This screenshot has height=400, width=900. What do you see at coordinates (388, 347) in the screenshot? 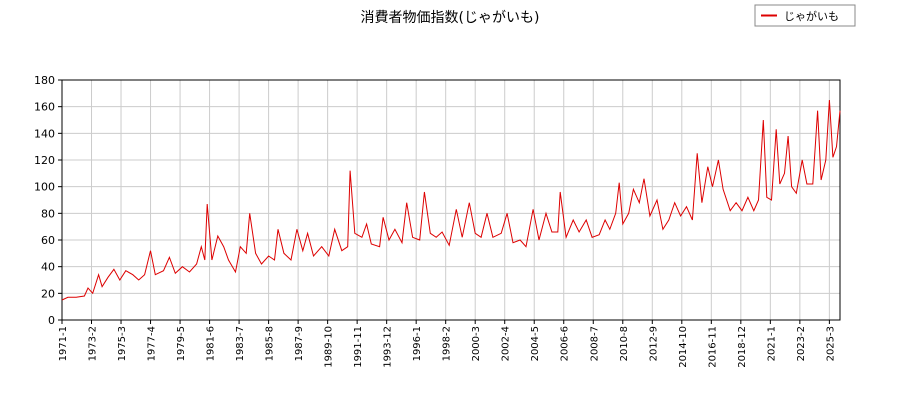
I see `x-tick-label: 1993-12` at bounding box center [388, 347].